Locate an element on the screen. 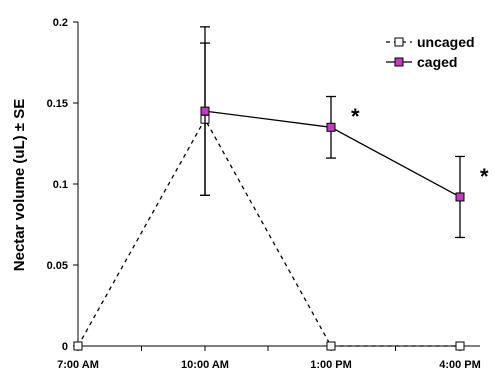  legend-marker-caged is located at coordinates (399, 62).